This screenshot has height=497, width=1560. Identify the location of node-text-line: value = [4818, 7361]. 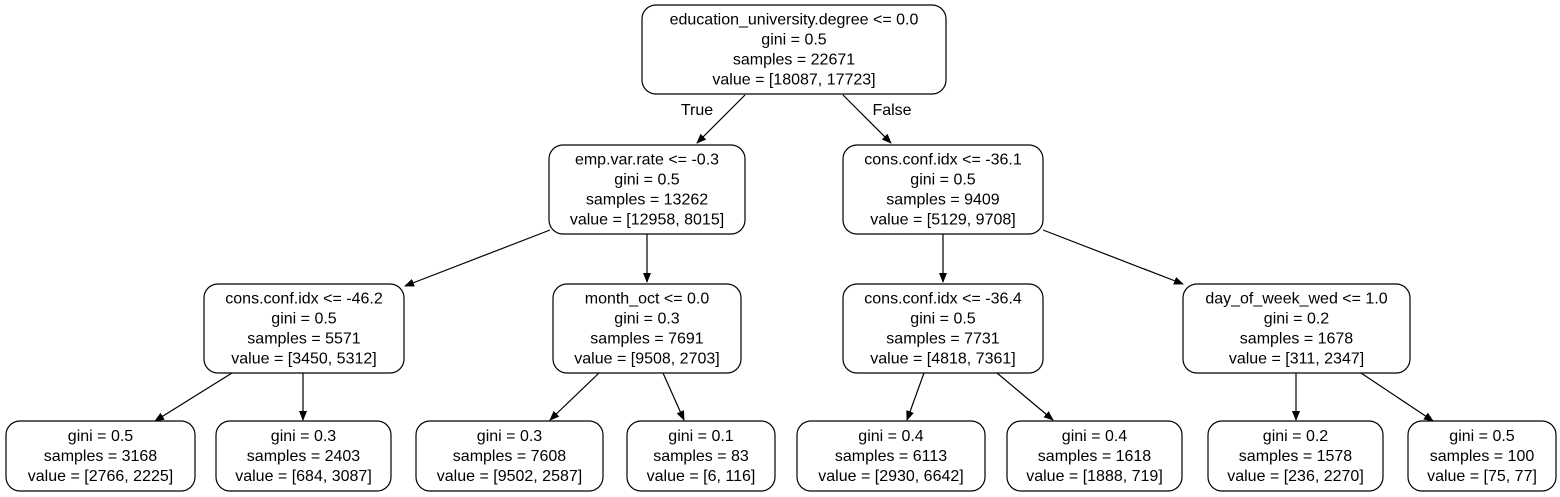
(942, 359).